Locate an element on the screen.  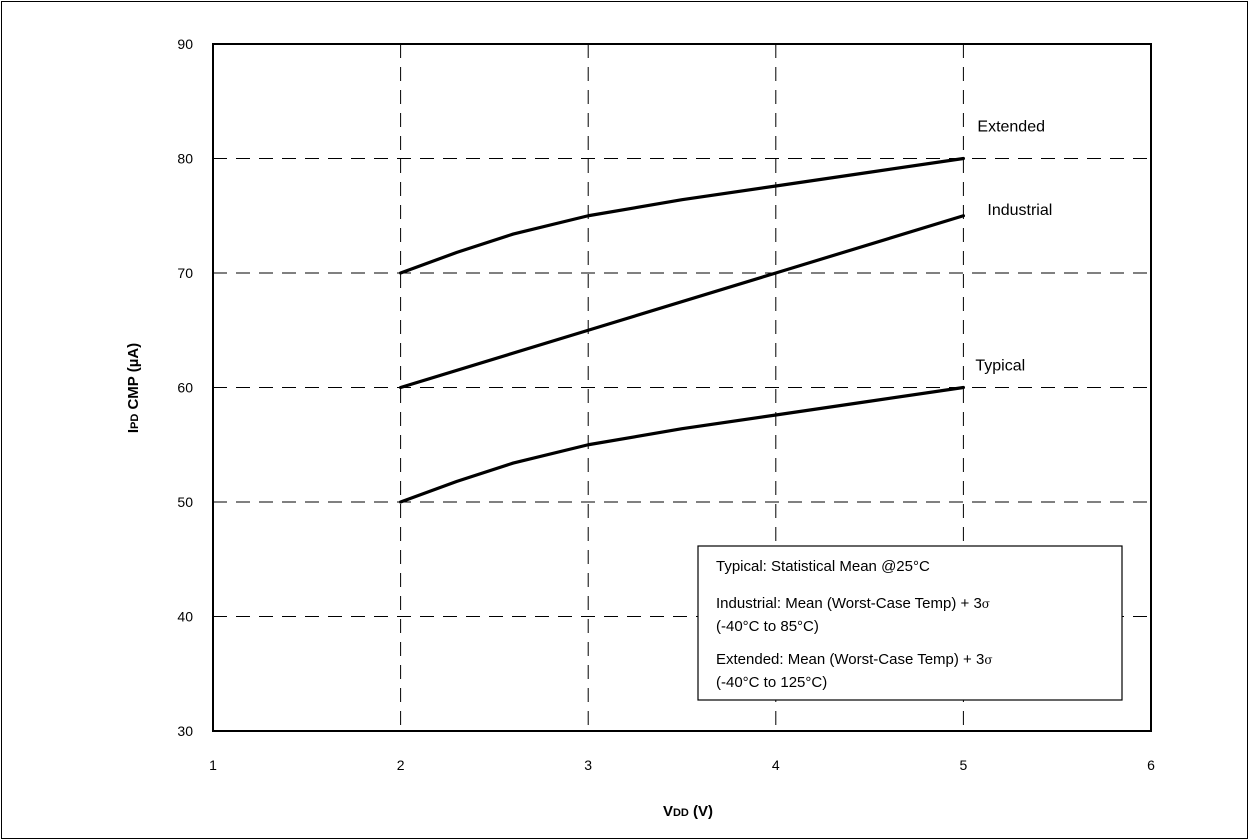
legend-line-industrial-range: (-40°C to 85°C) is located at coordinates (767, 626).